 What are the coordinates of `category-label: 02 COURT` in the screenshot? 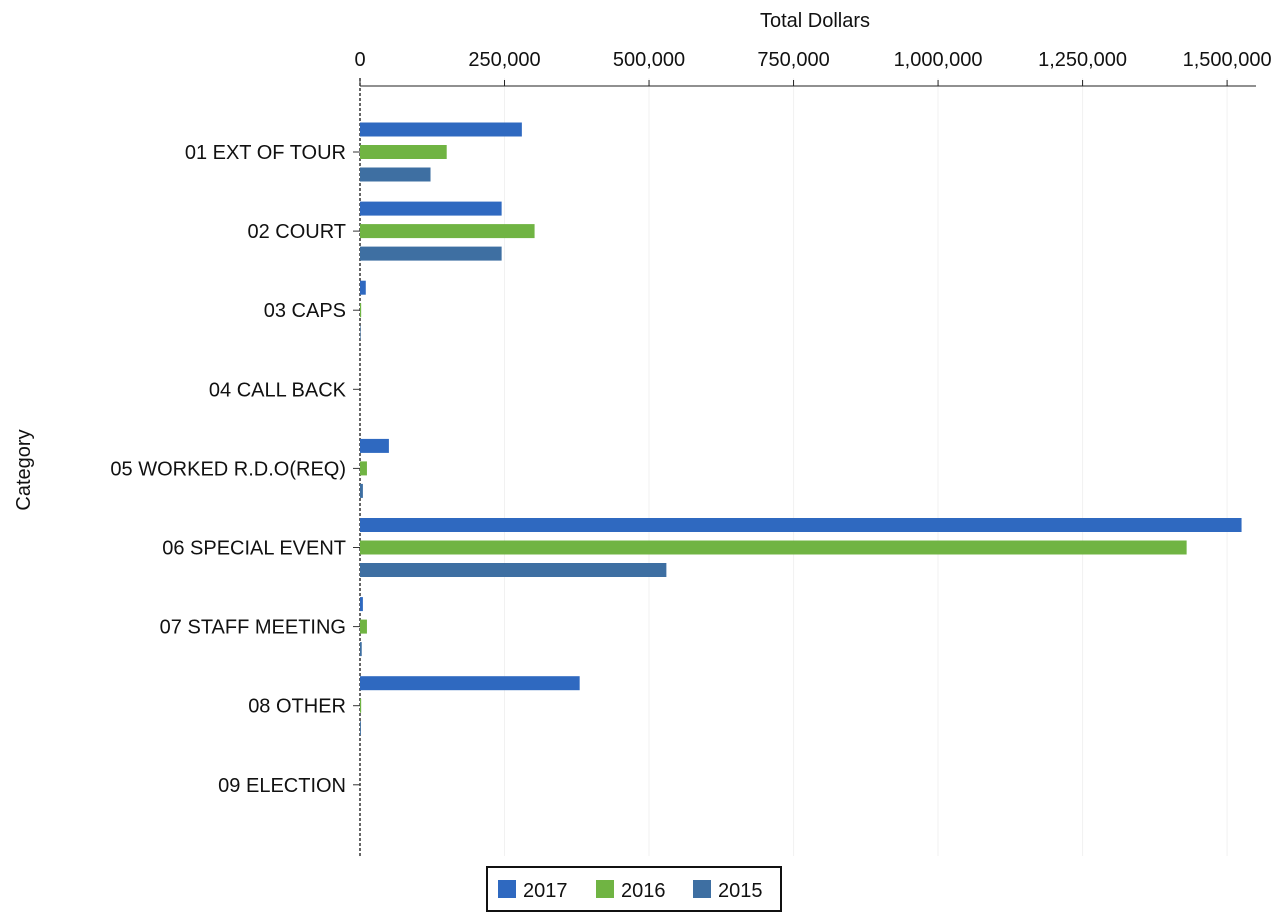 It's located at (296, 232).